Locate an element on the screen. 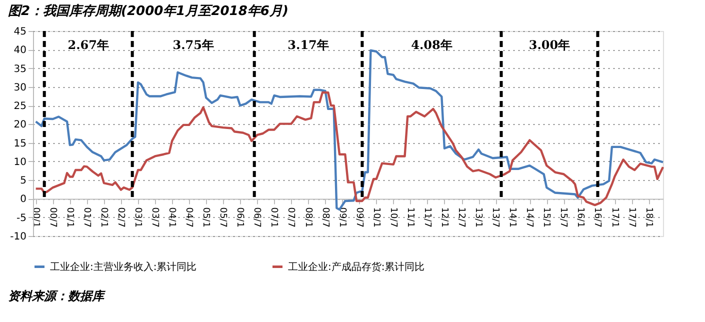 The image size is (705, 322). x-tick-label: 03/7 is located at coordinates (155, 217).